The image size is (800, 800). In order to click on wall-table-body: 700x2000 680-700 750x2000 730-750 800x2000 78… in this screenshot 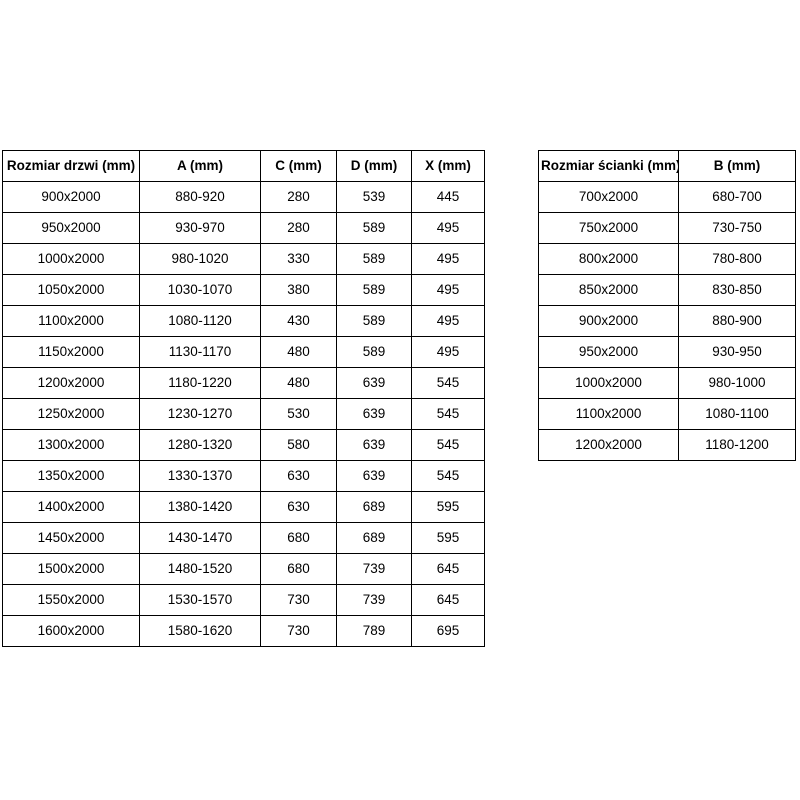, I will do `click(667, 321)`.